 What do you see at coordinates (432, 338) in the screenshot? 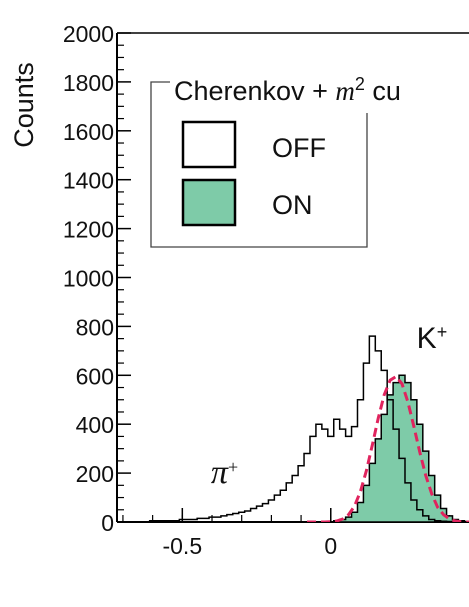
I see `annotation-kaon: K+` at bounding box center [432, 338].